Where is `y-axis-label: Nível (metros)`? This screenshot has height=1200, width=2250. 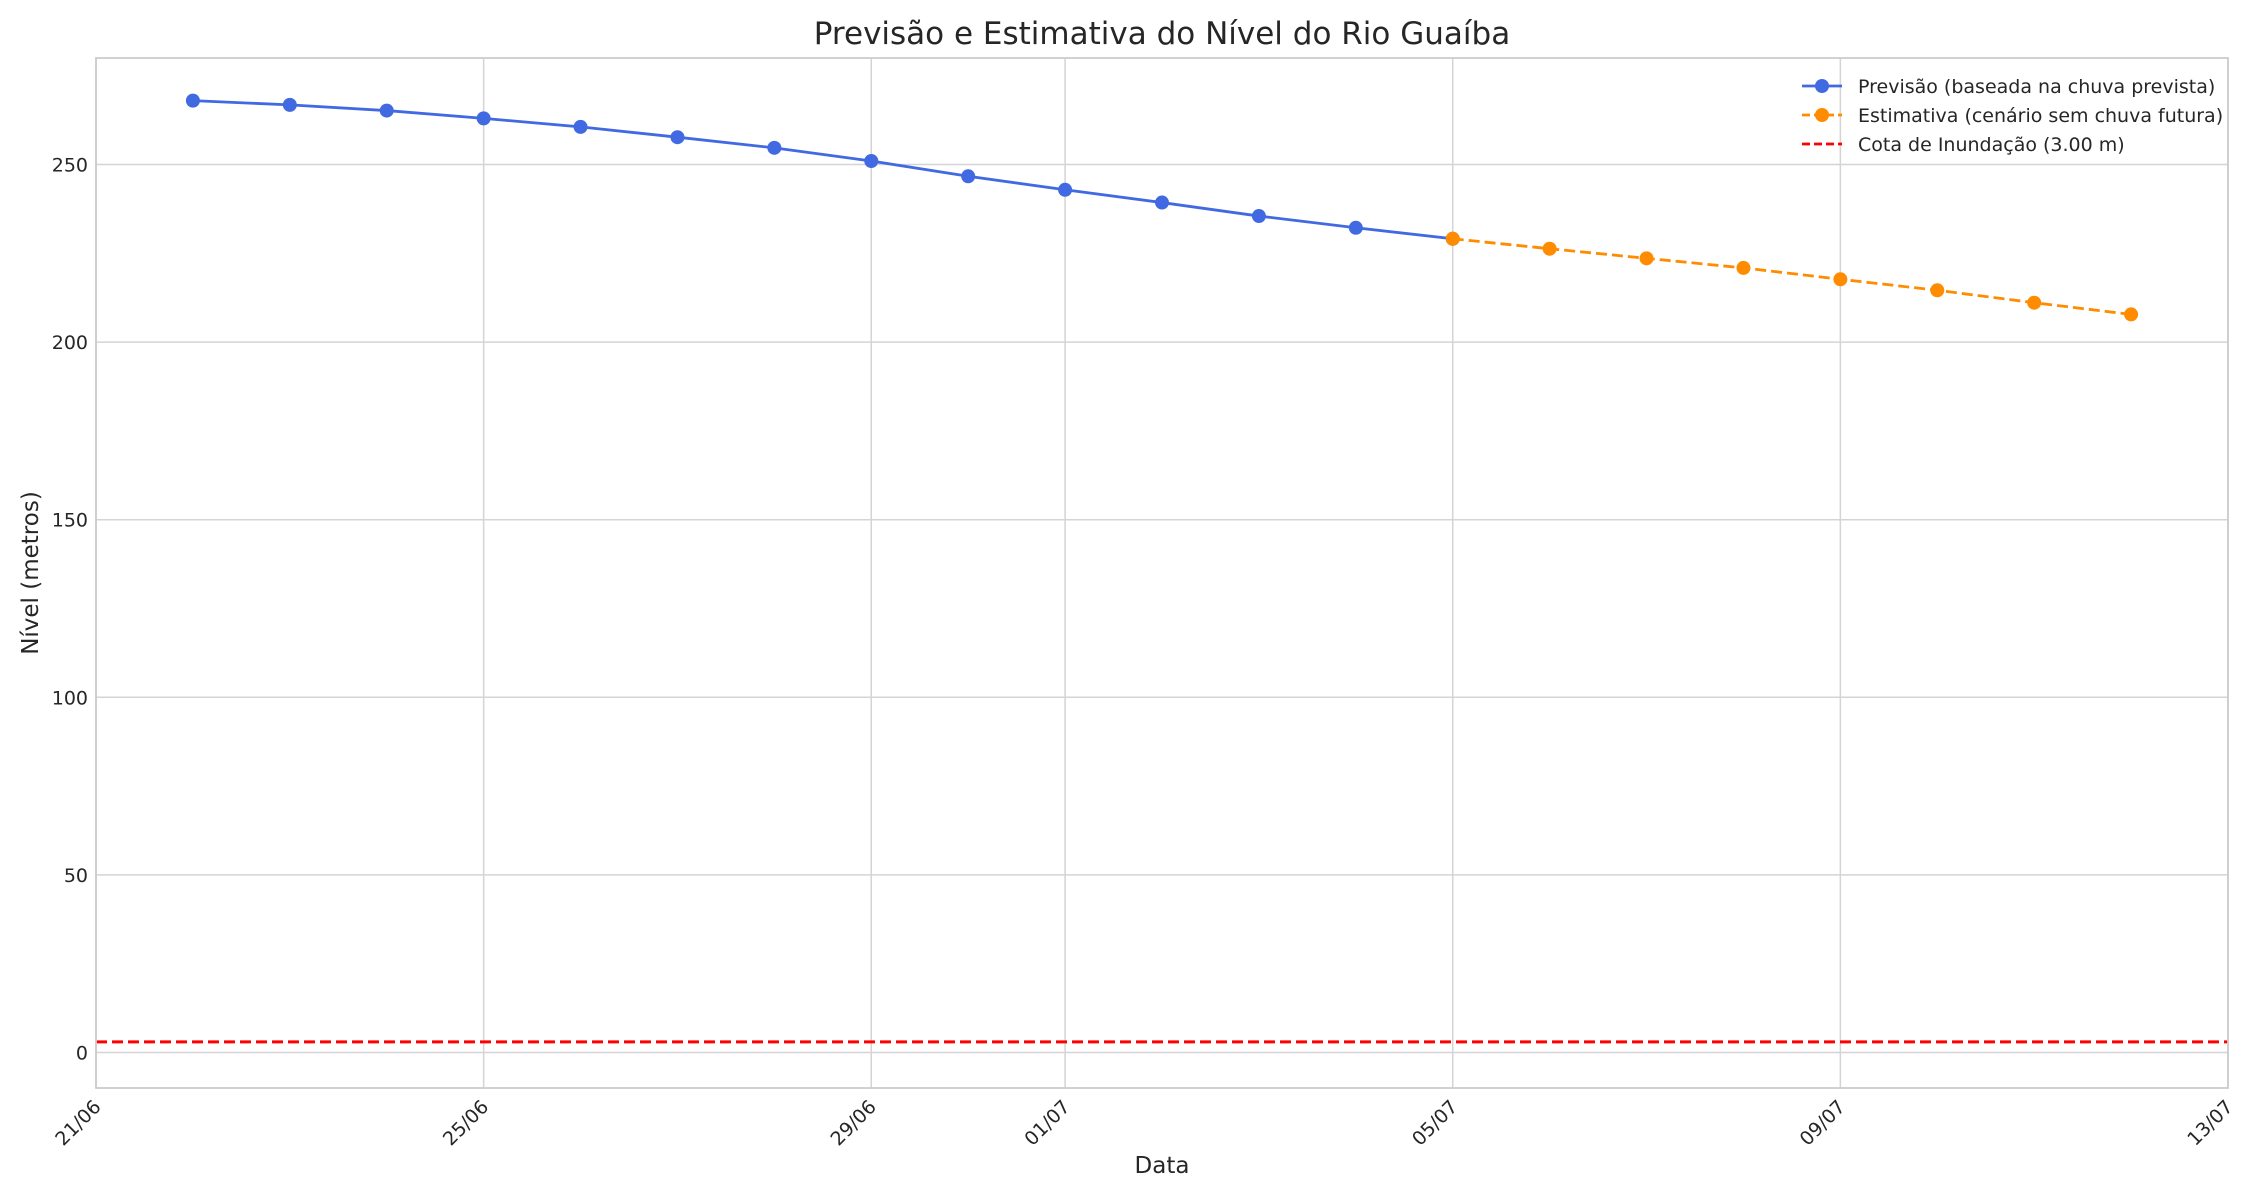 y-axis-label: Nível (metros) is located at coordinates (31, 573).